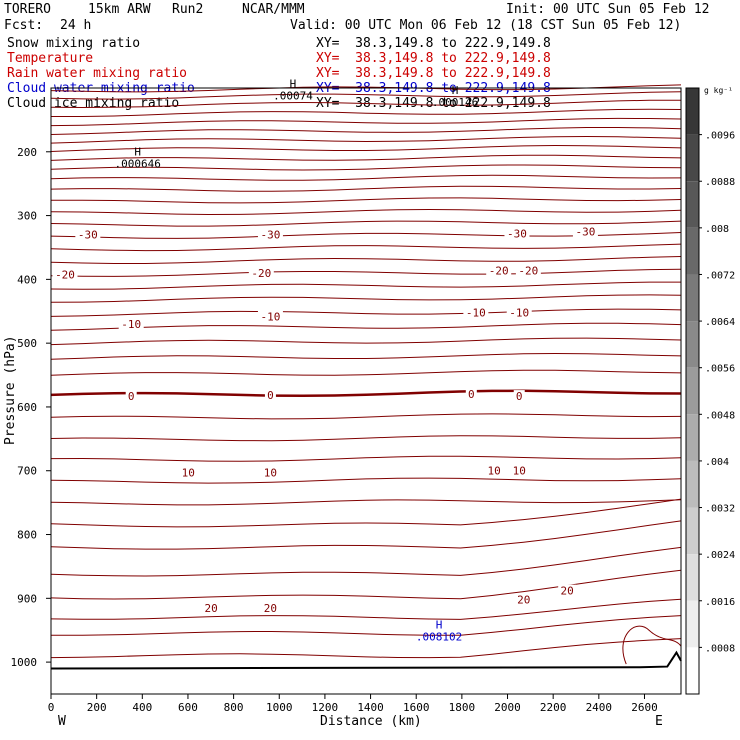 This screenshot has width=740, height=740. Describe the element at coordinates (279, 707) in the screenshot. I see `x-tick-label: 1000` at that location.